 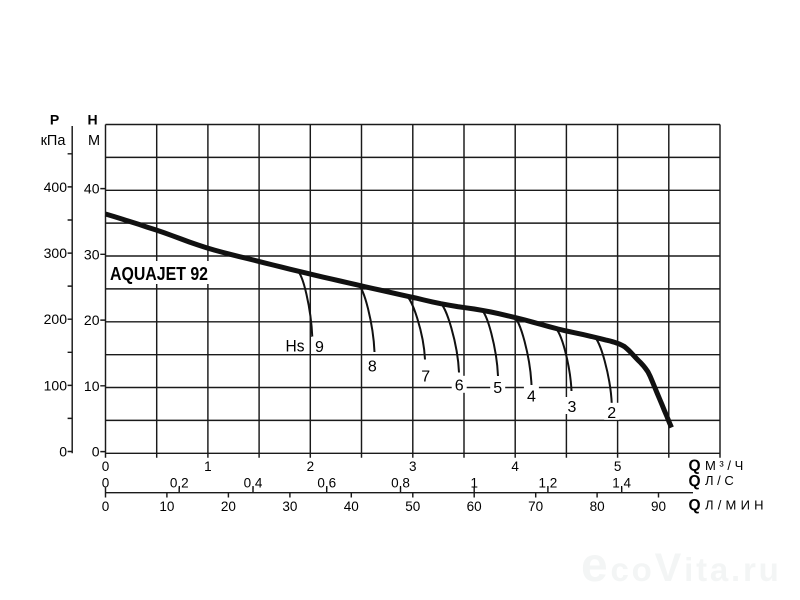 What do you see at coordinates (721, 480) in the screenshot?
I see `svg-text: Л/С` at bounding box center [721, 480].